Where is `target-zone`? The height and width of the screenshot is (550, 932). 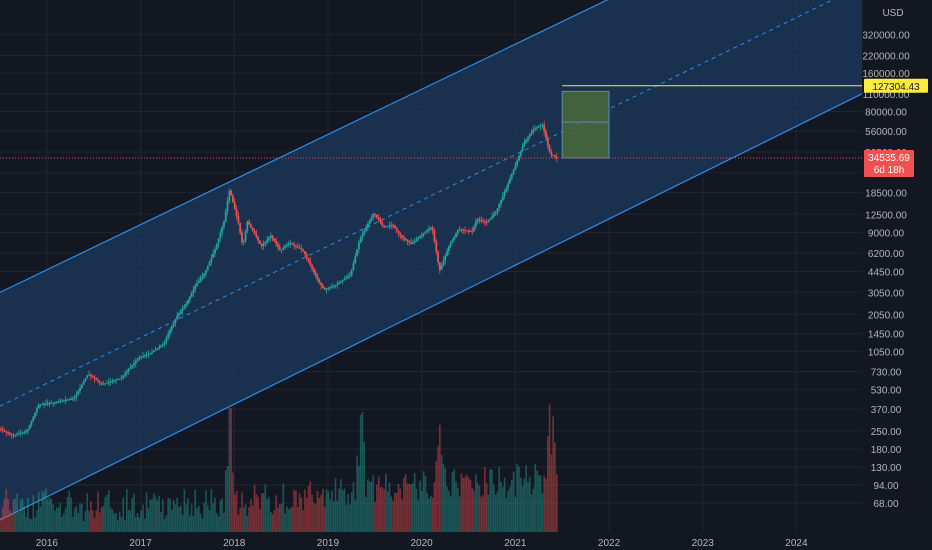
target-zone is located at coordinates (585, 124).